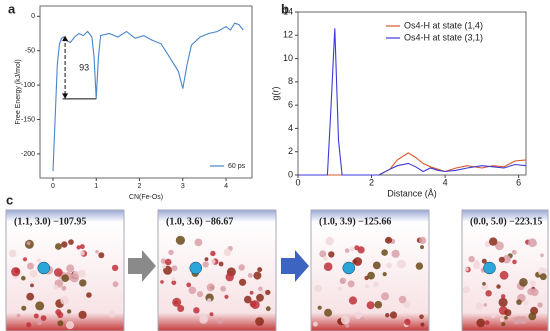 The height and width of the screenshot is (331, 550). What do you see at coordinates (443, 25) in the screenshot?
I see `legend-label: Os4-H at state (1,4)` at bounding box center [443, 25].